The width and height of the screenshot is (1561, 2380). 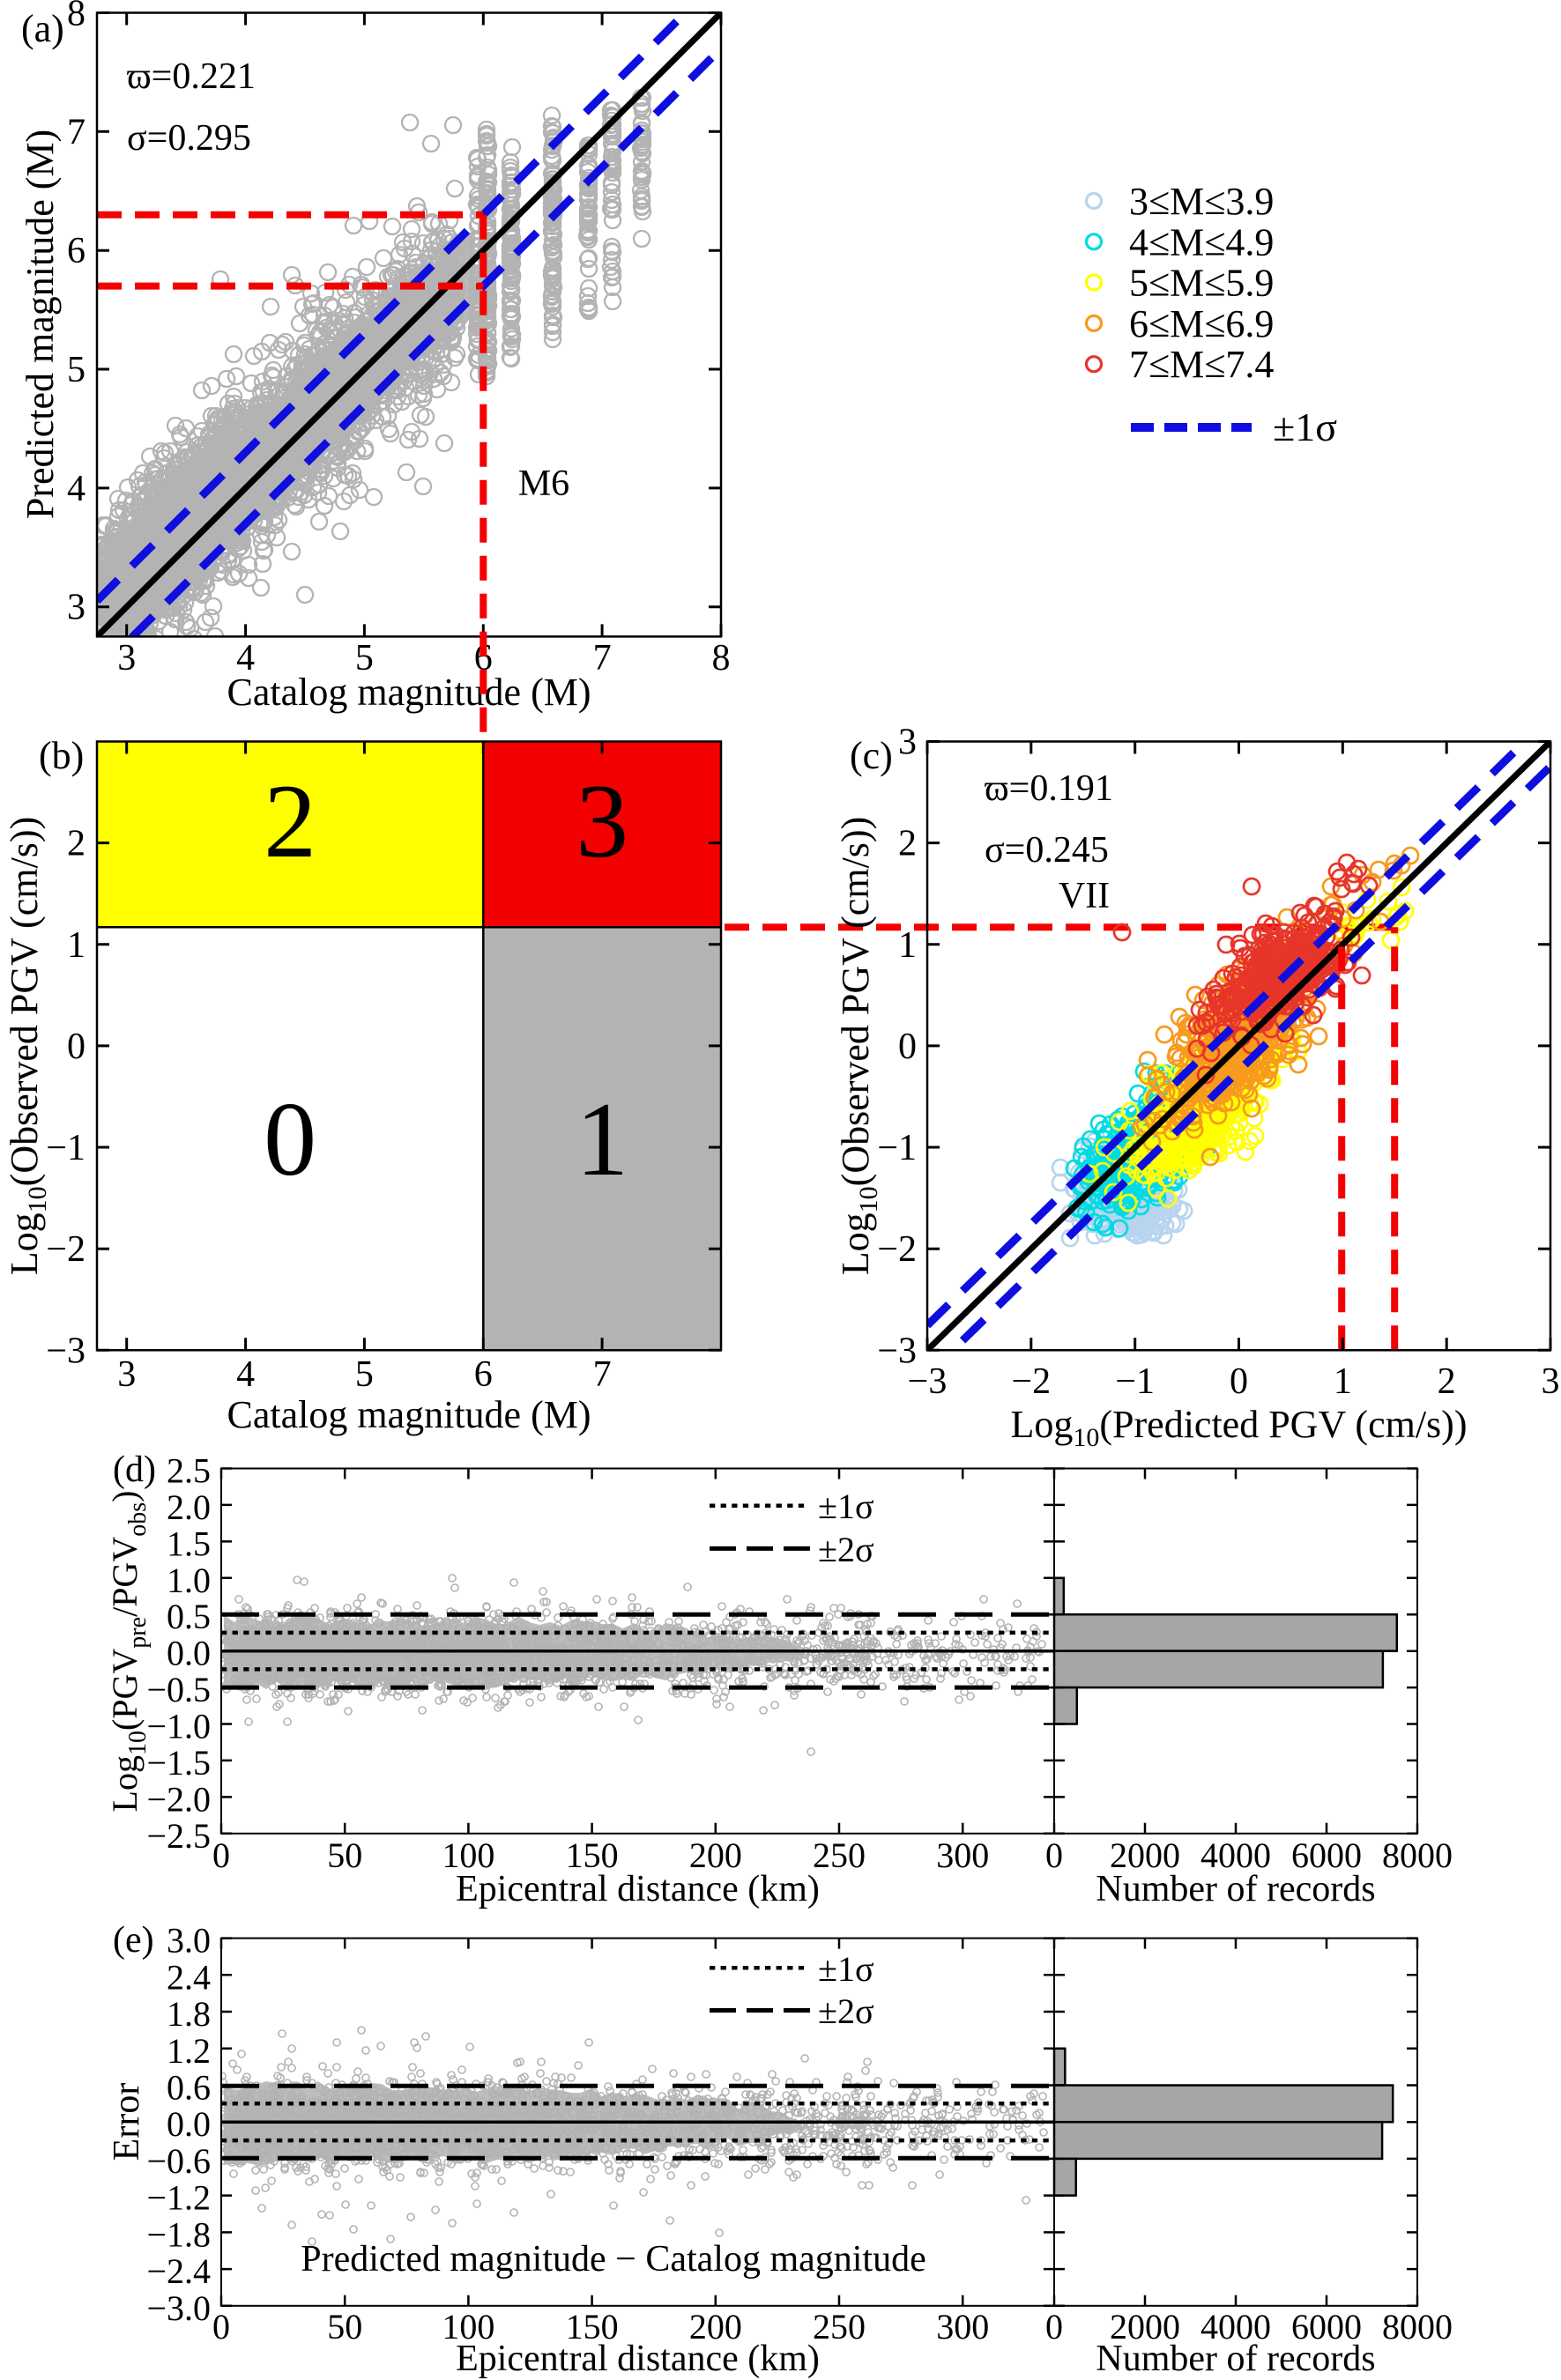 I want to click on svg-text: −0.5, so click(x=178, y=1689).